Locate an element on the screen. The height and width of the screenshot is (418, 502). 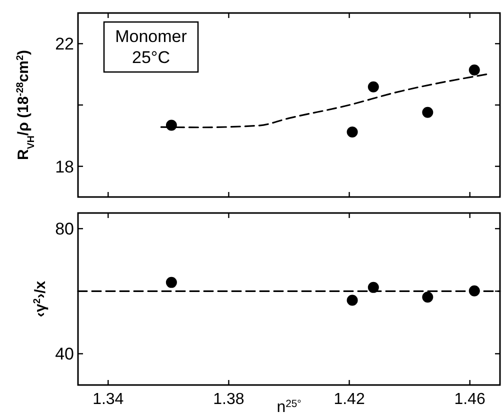
annotation: Monomer 25°C is located at coordinates (151, 47).